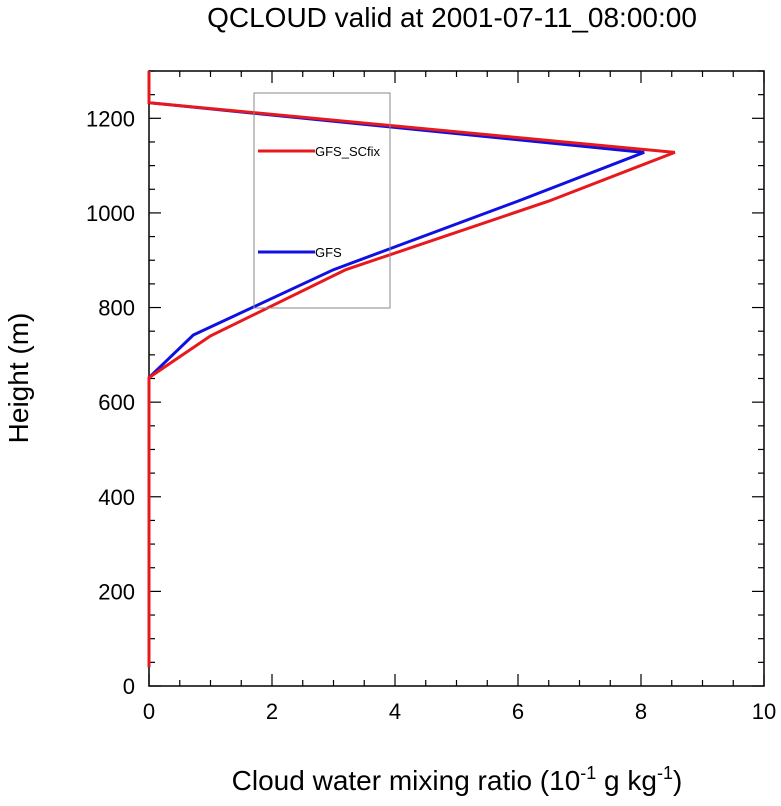  What do you see at coordinates (764, 711) in the screenshot?
I see `x-tick-label: 10` at bounding box center [764, 711].